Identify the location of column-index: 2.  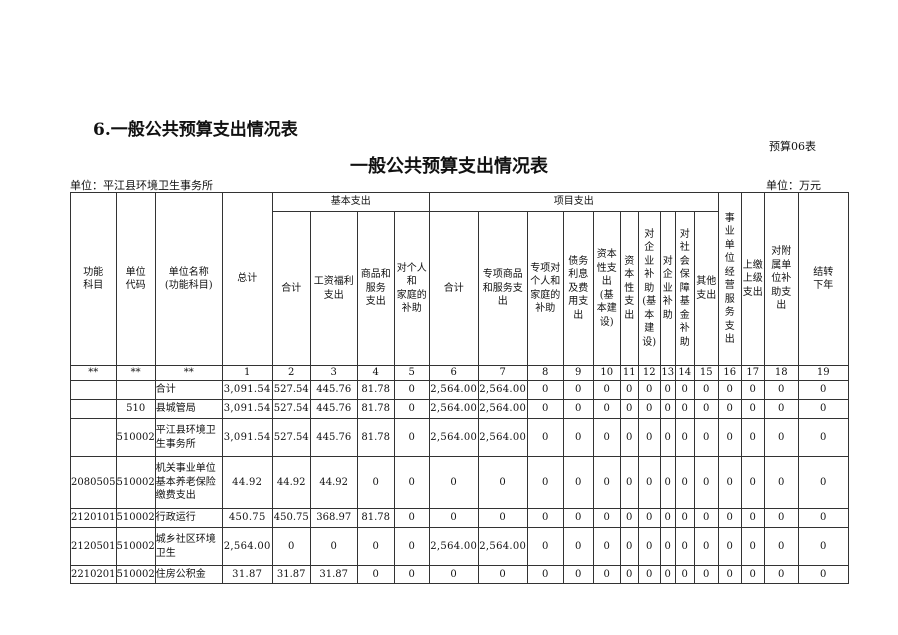
(291, 373).